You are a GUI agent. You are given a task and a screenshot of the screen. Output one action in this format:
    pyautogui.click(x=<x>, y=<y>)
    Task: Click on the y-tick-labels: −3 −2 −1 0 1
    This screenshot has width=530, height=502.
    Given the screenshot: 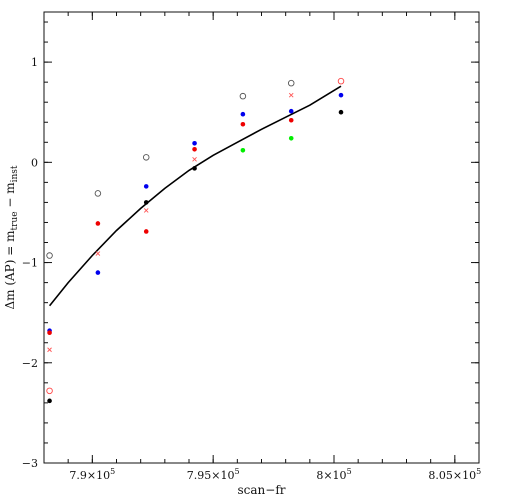 What is the action you would take?
    pyautogui.click(x=30, y=263)
    